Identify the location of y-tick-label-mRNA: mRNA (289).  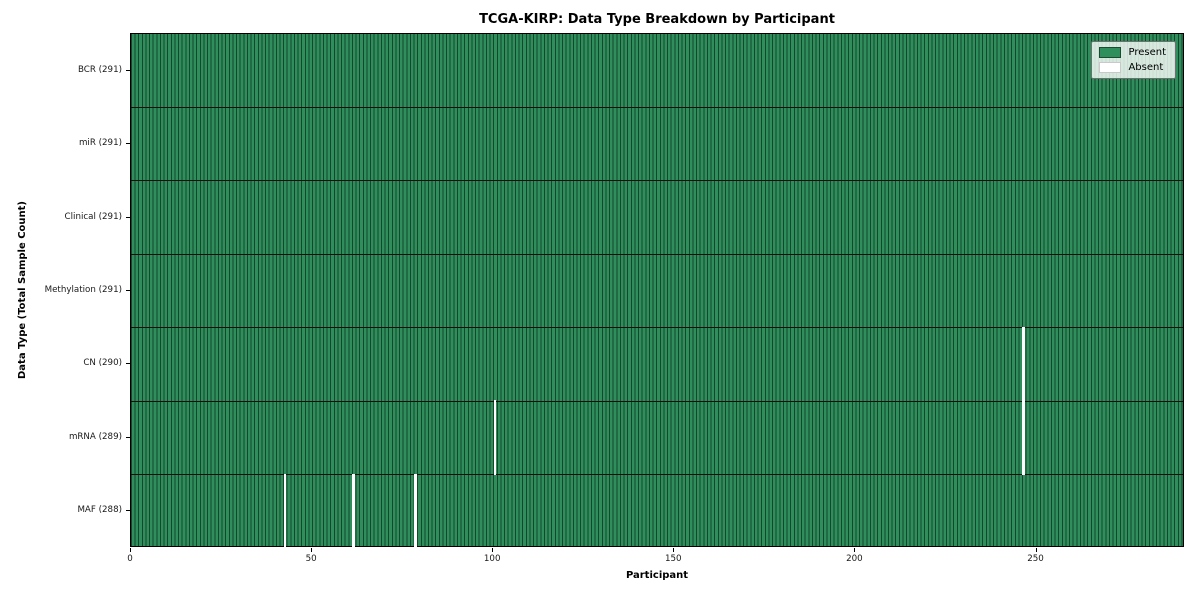
(95, 436).